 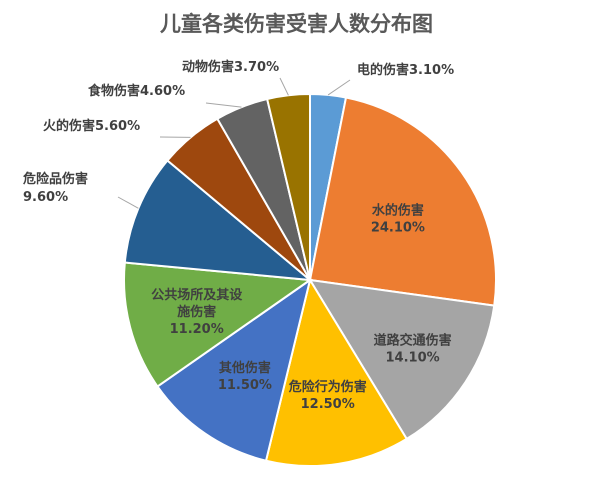 I want to click on slice-label: 道路交通伤害 14.10%, so click(x=413, y=348).